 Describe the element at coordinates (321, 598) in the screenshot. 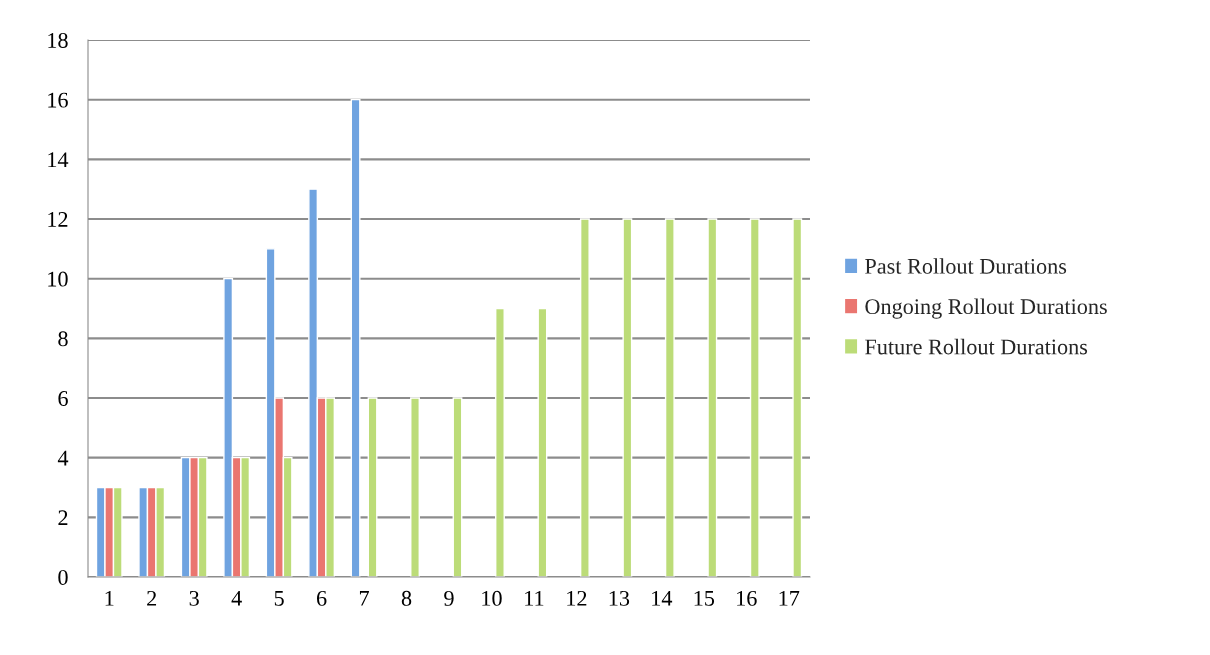

I see `x-tick-label: 6` at that location.